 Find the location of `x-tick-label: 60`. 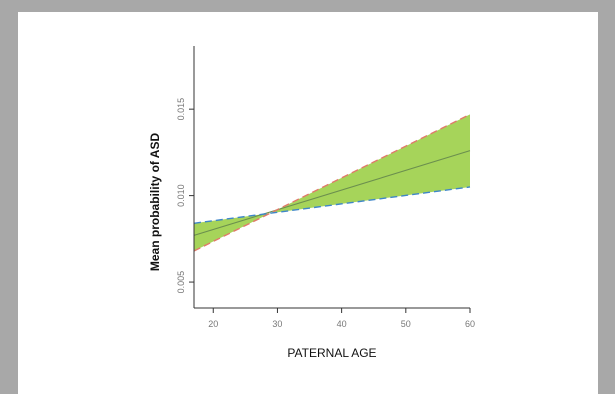

x-tick-label: 60 is located at coordinates (470, 324).